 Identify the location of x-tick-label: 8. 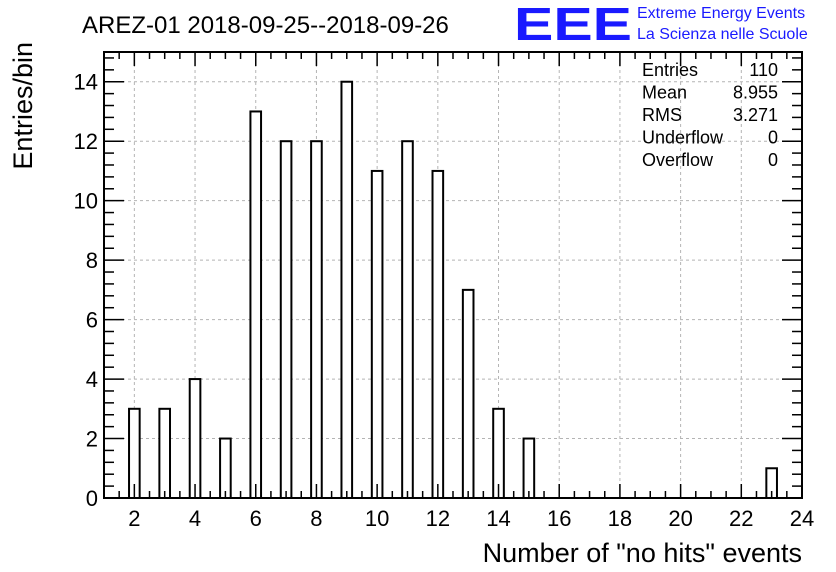
(316, 518).